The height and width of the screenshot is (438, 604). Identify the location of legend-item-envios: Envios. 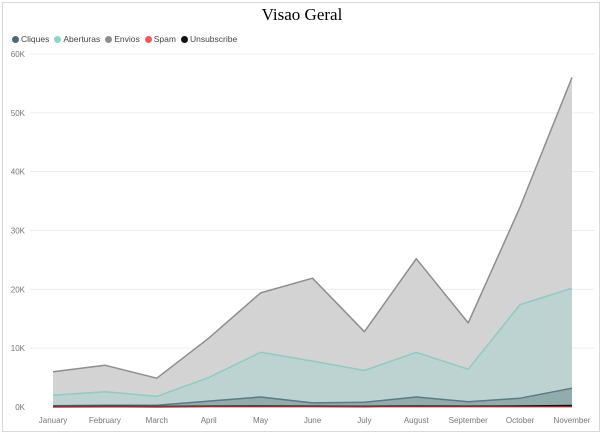
(122, 39).